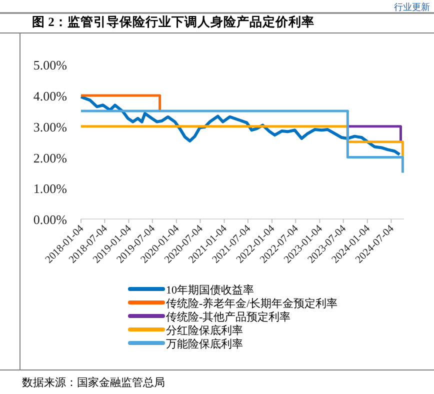  I want to click on legend-label: 10年期国债收益率, so click(210, 290).